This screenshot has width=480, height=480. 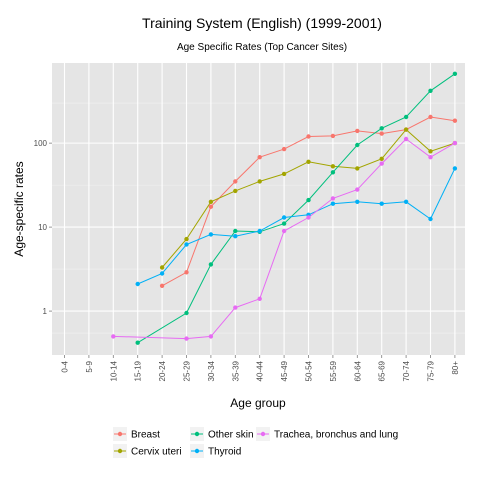 I want to click on x-tick-label: 25-29, so click(x=187, y=370).